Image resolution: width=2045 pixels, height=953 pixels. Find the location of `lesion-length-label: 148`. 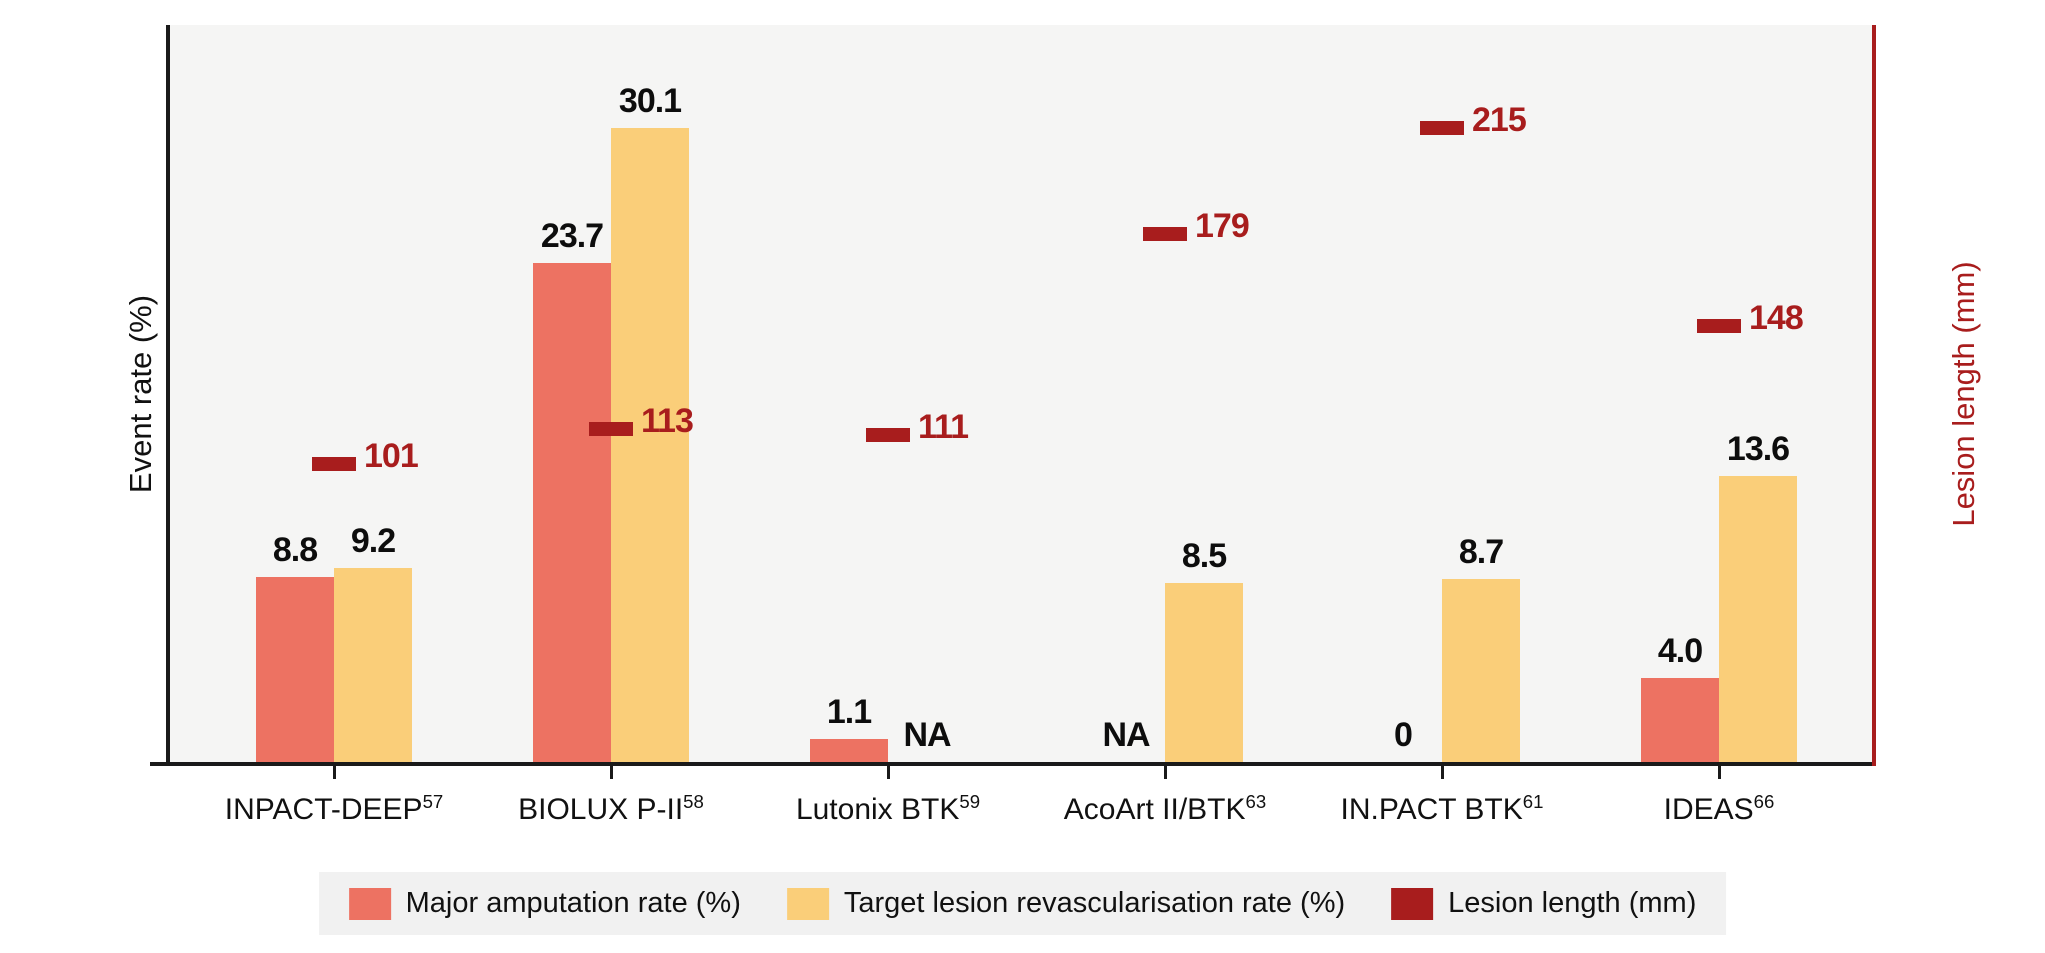

lesion-length-label: 148 is located at coordinates (1776, 317).